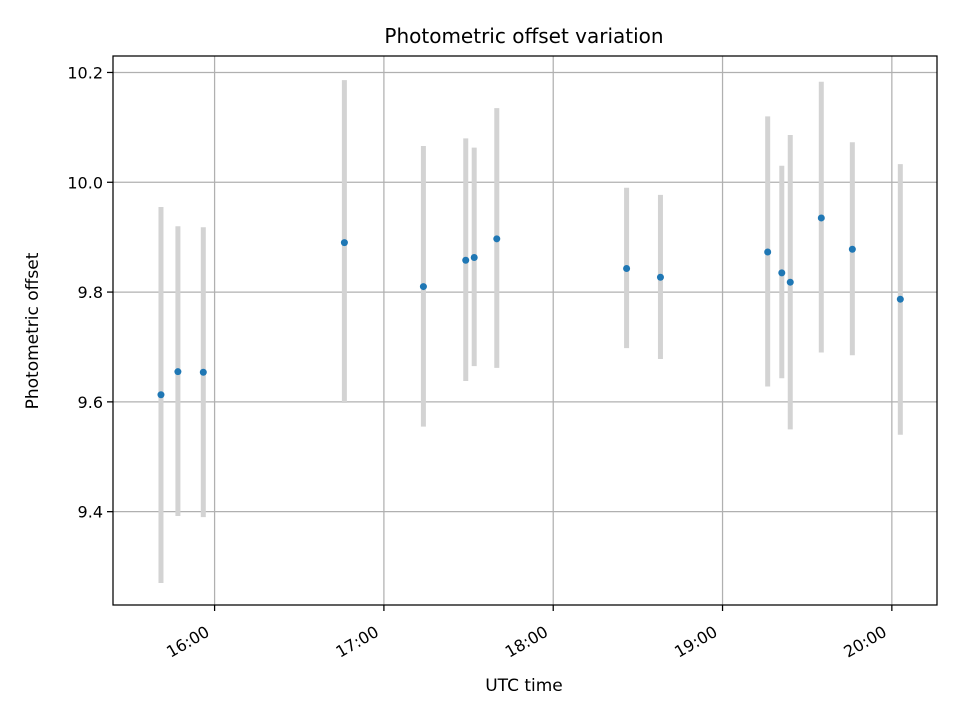 The height and width of the screenshot is (720, 960). I want to click on x-tick-label: 18:00, so click(526, 642).